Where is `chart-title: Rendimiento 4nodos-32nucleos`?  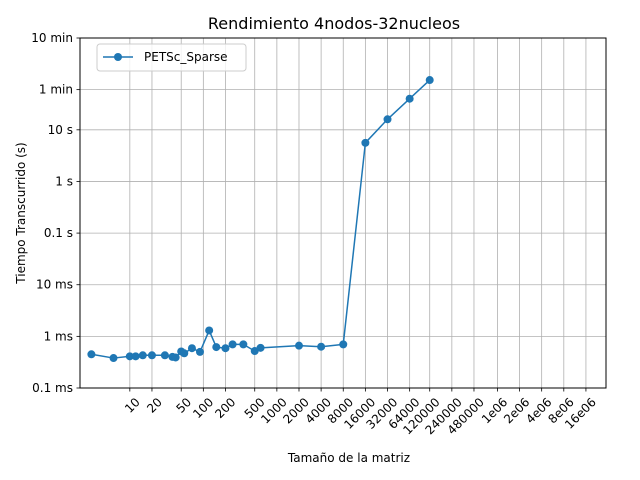
chart-title: Rendimiento 4nodos-32nucleos is located at coordinates (334, 23).